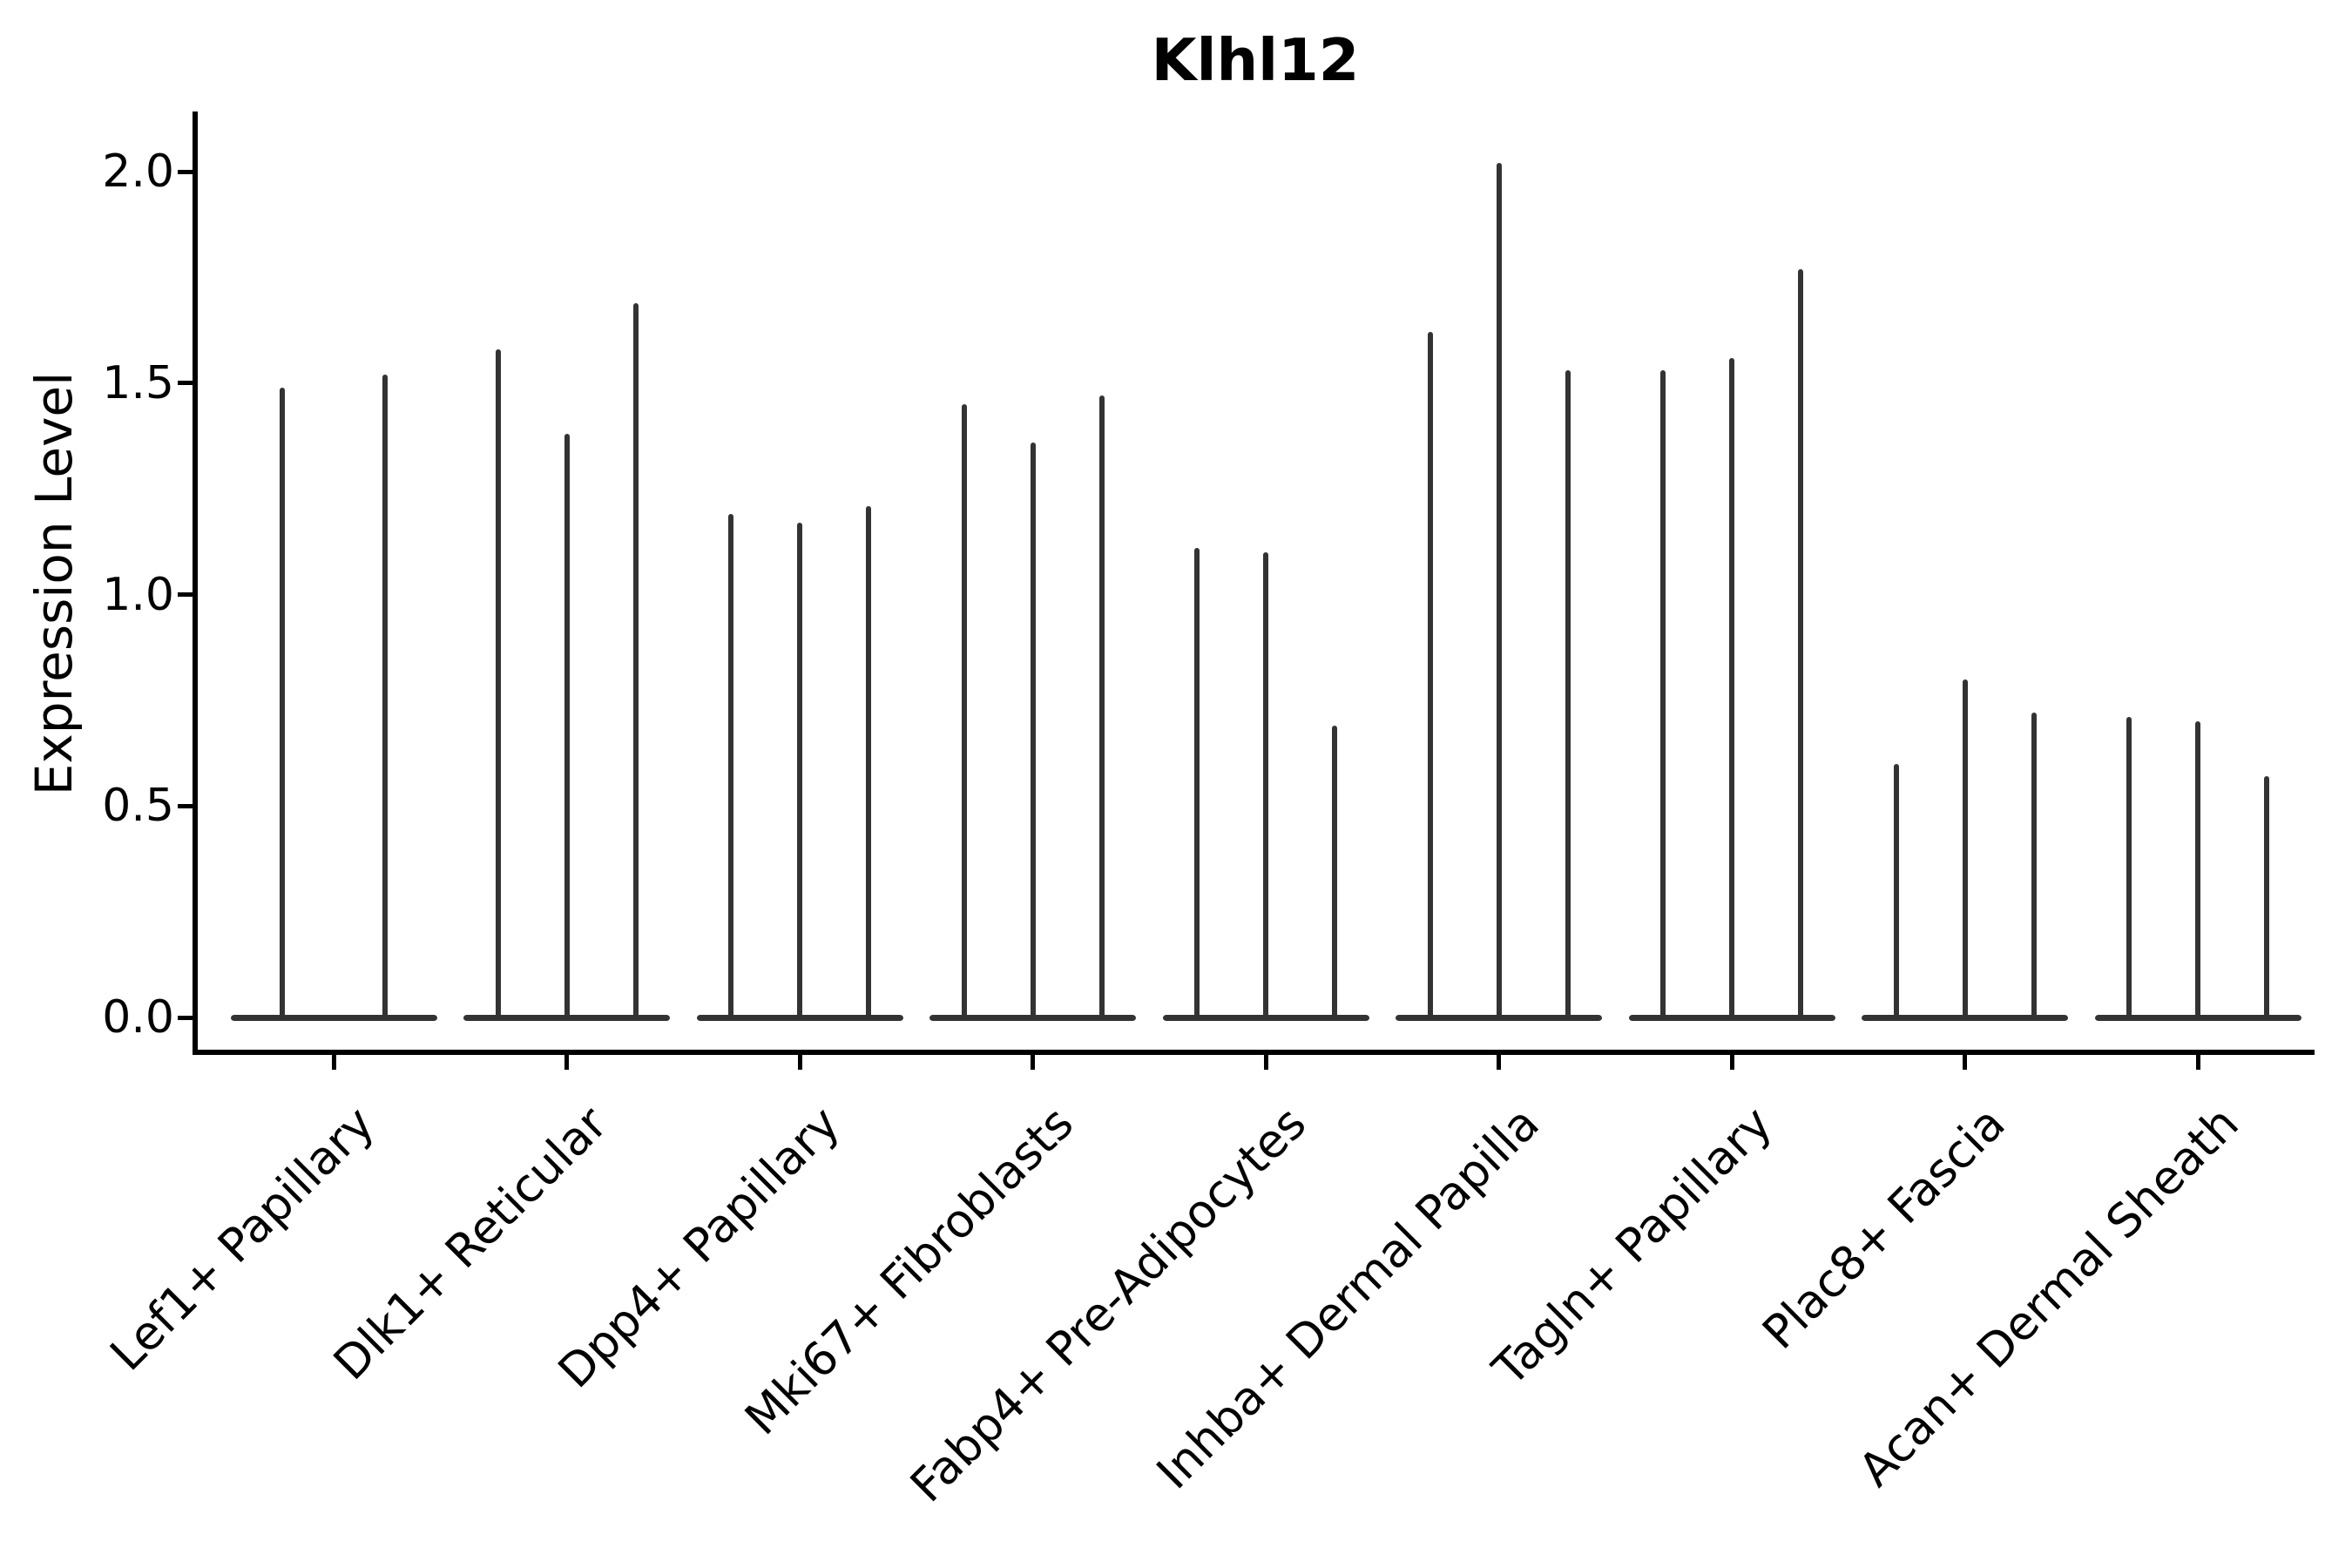  Describe the element at coordinates (138, 806) in the screenshot. I see `y-tick-label: 0.5` at that location.